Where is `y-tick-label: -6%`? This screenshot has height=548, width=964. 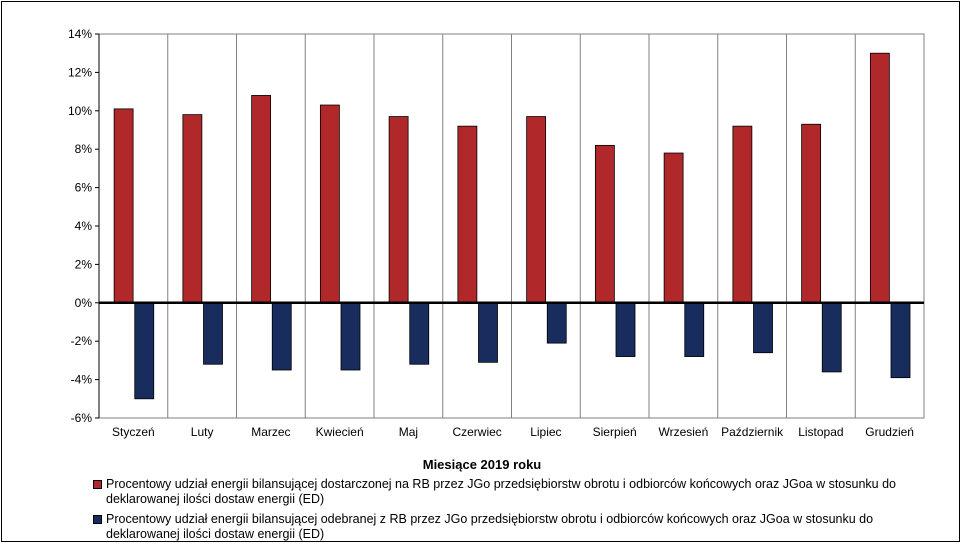
y-tick-label: -6% is located at coordinates (82, 418).